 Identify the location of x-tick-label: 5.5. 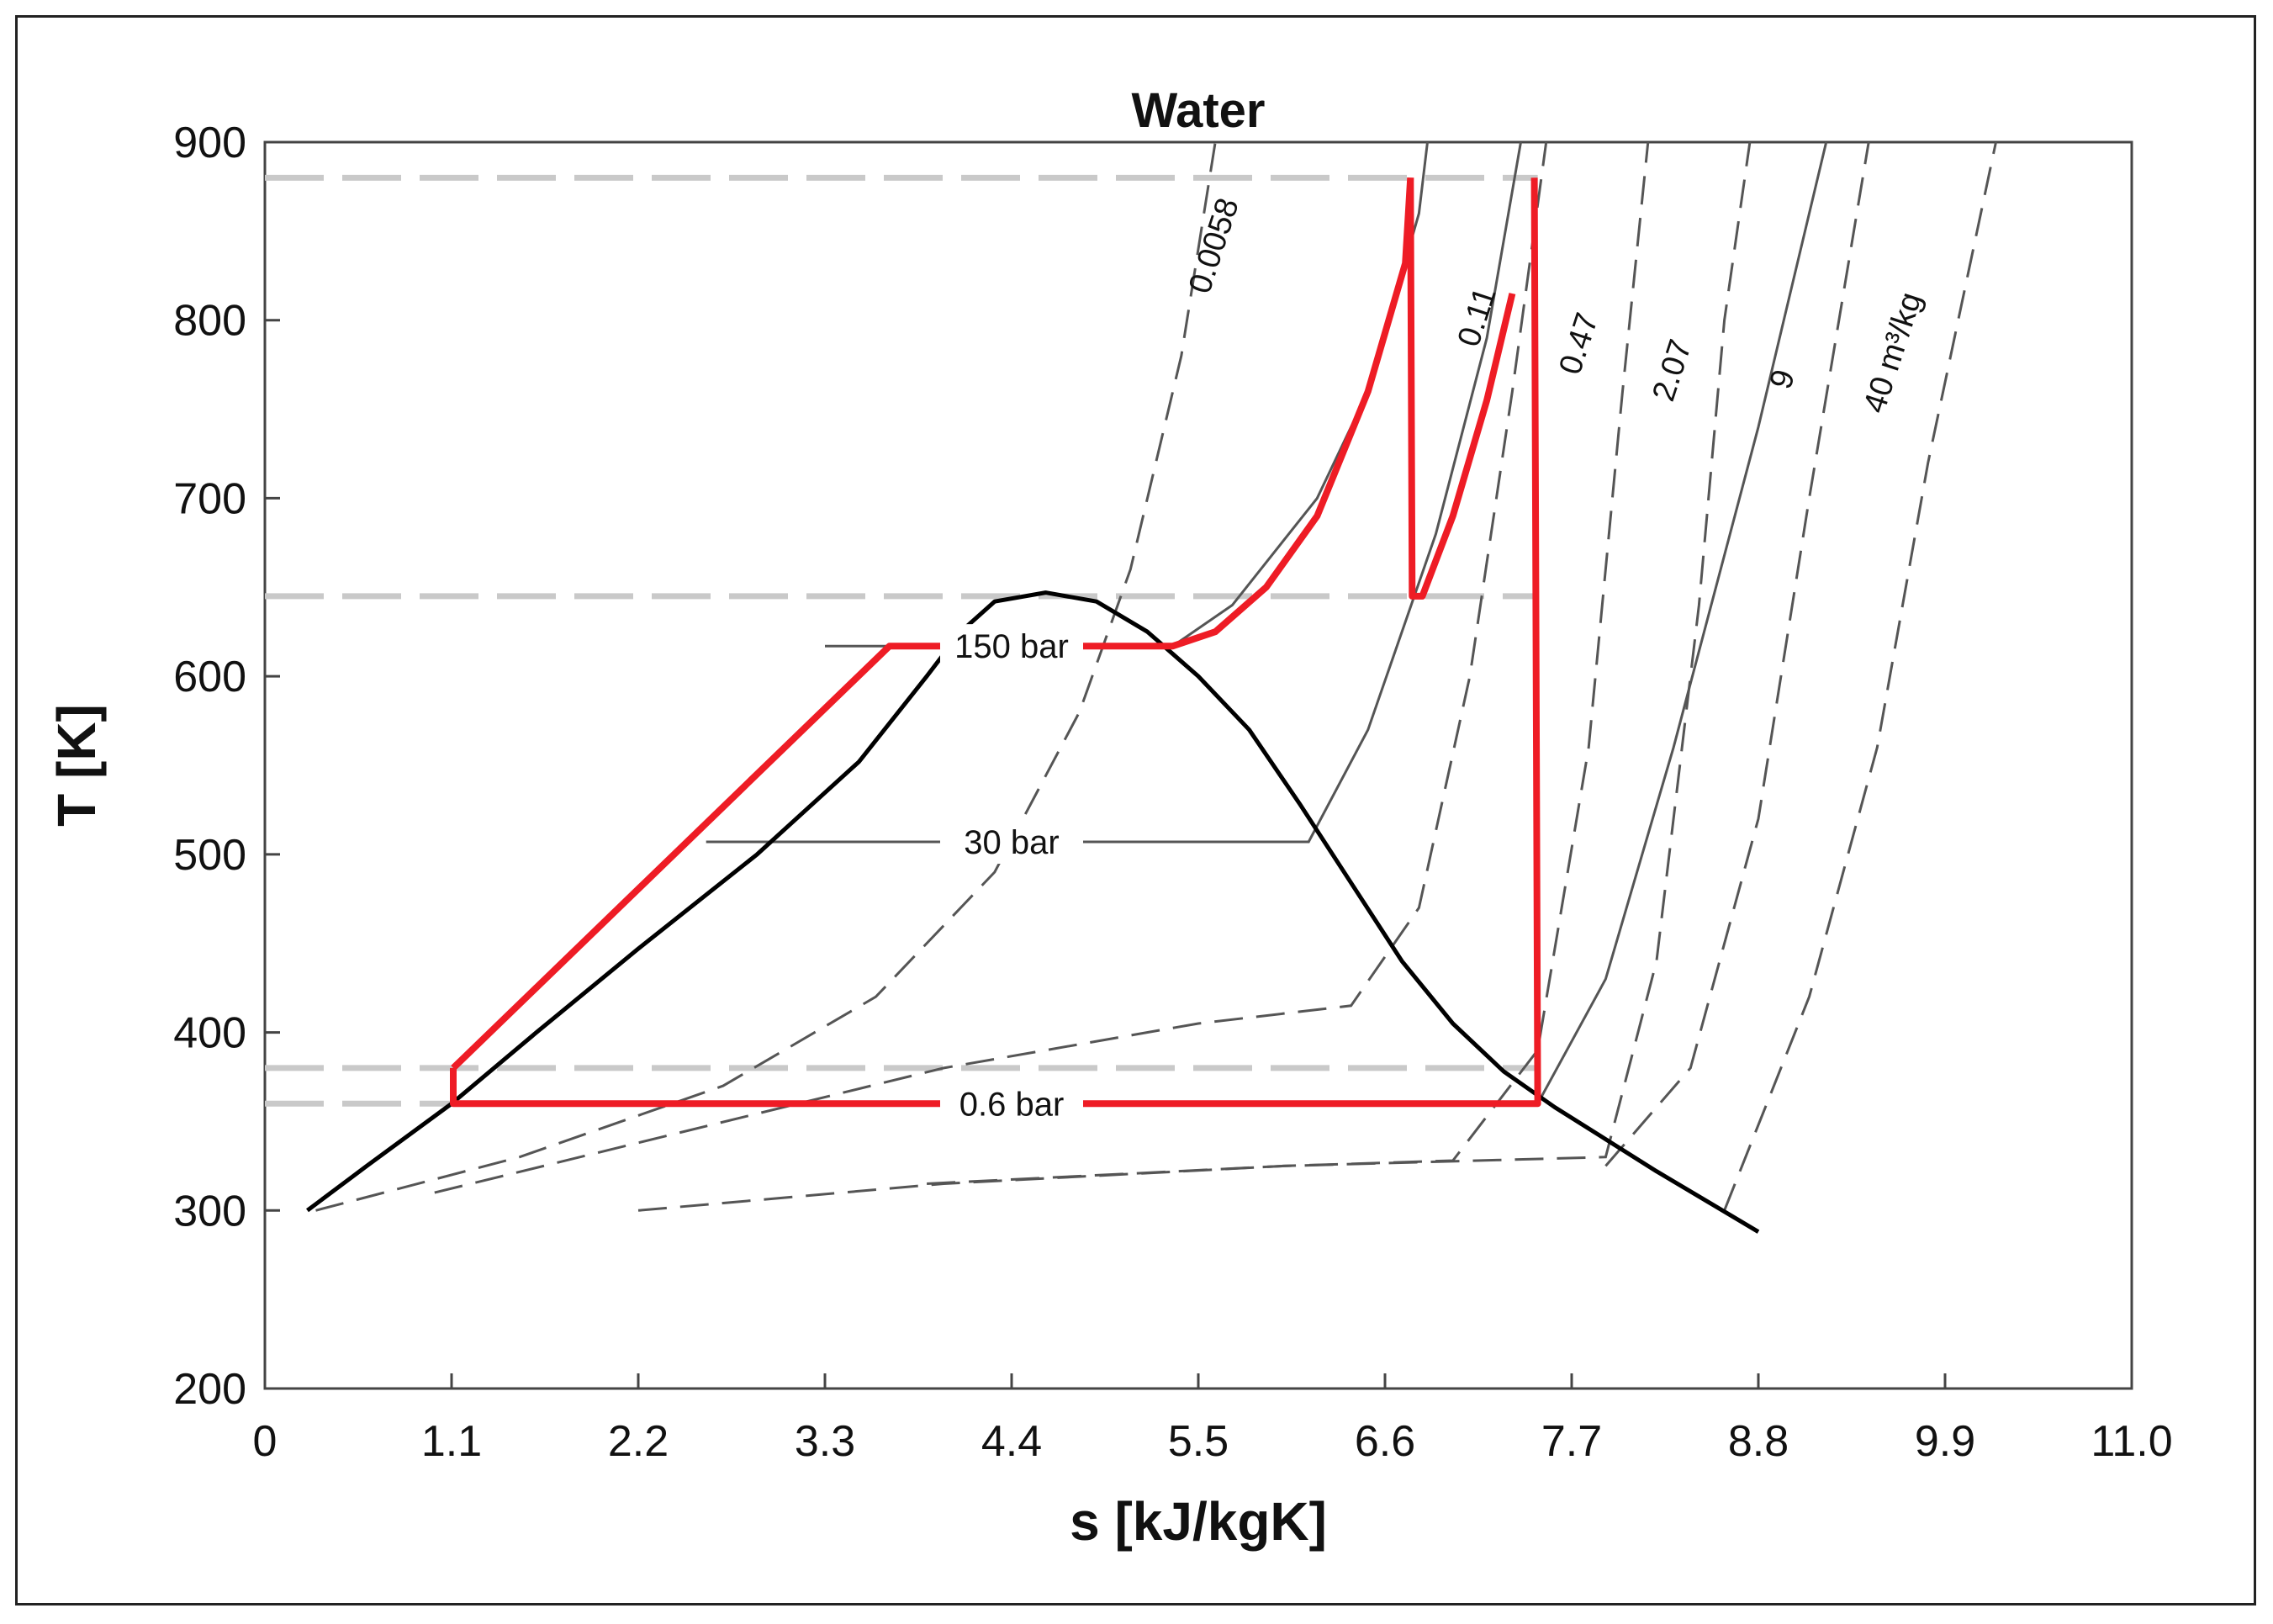
(1198, 1441).